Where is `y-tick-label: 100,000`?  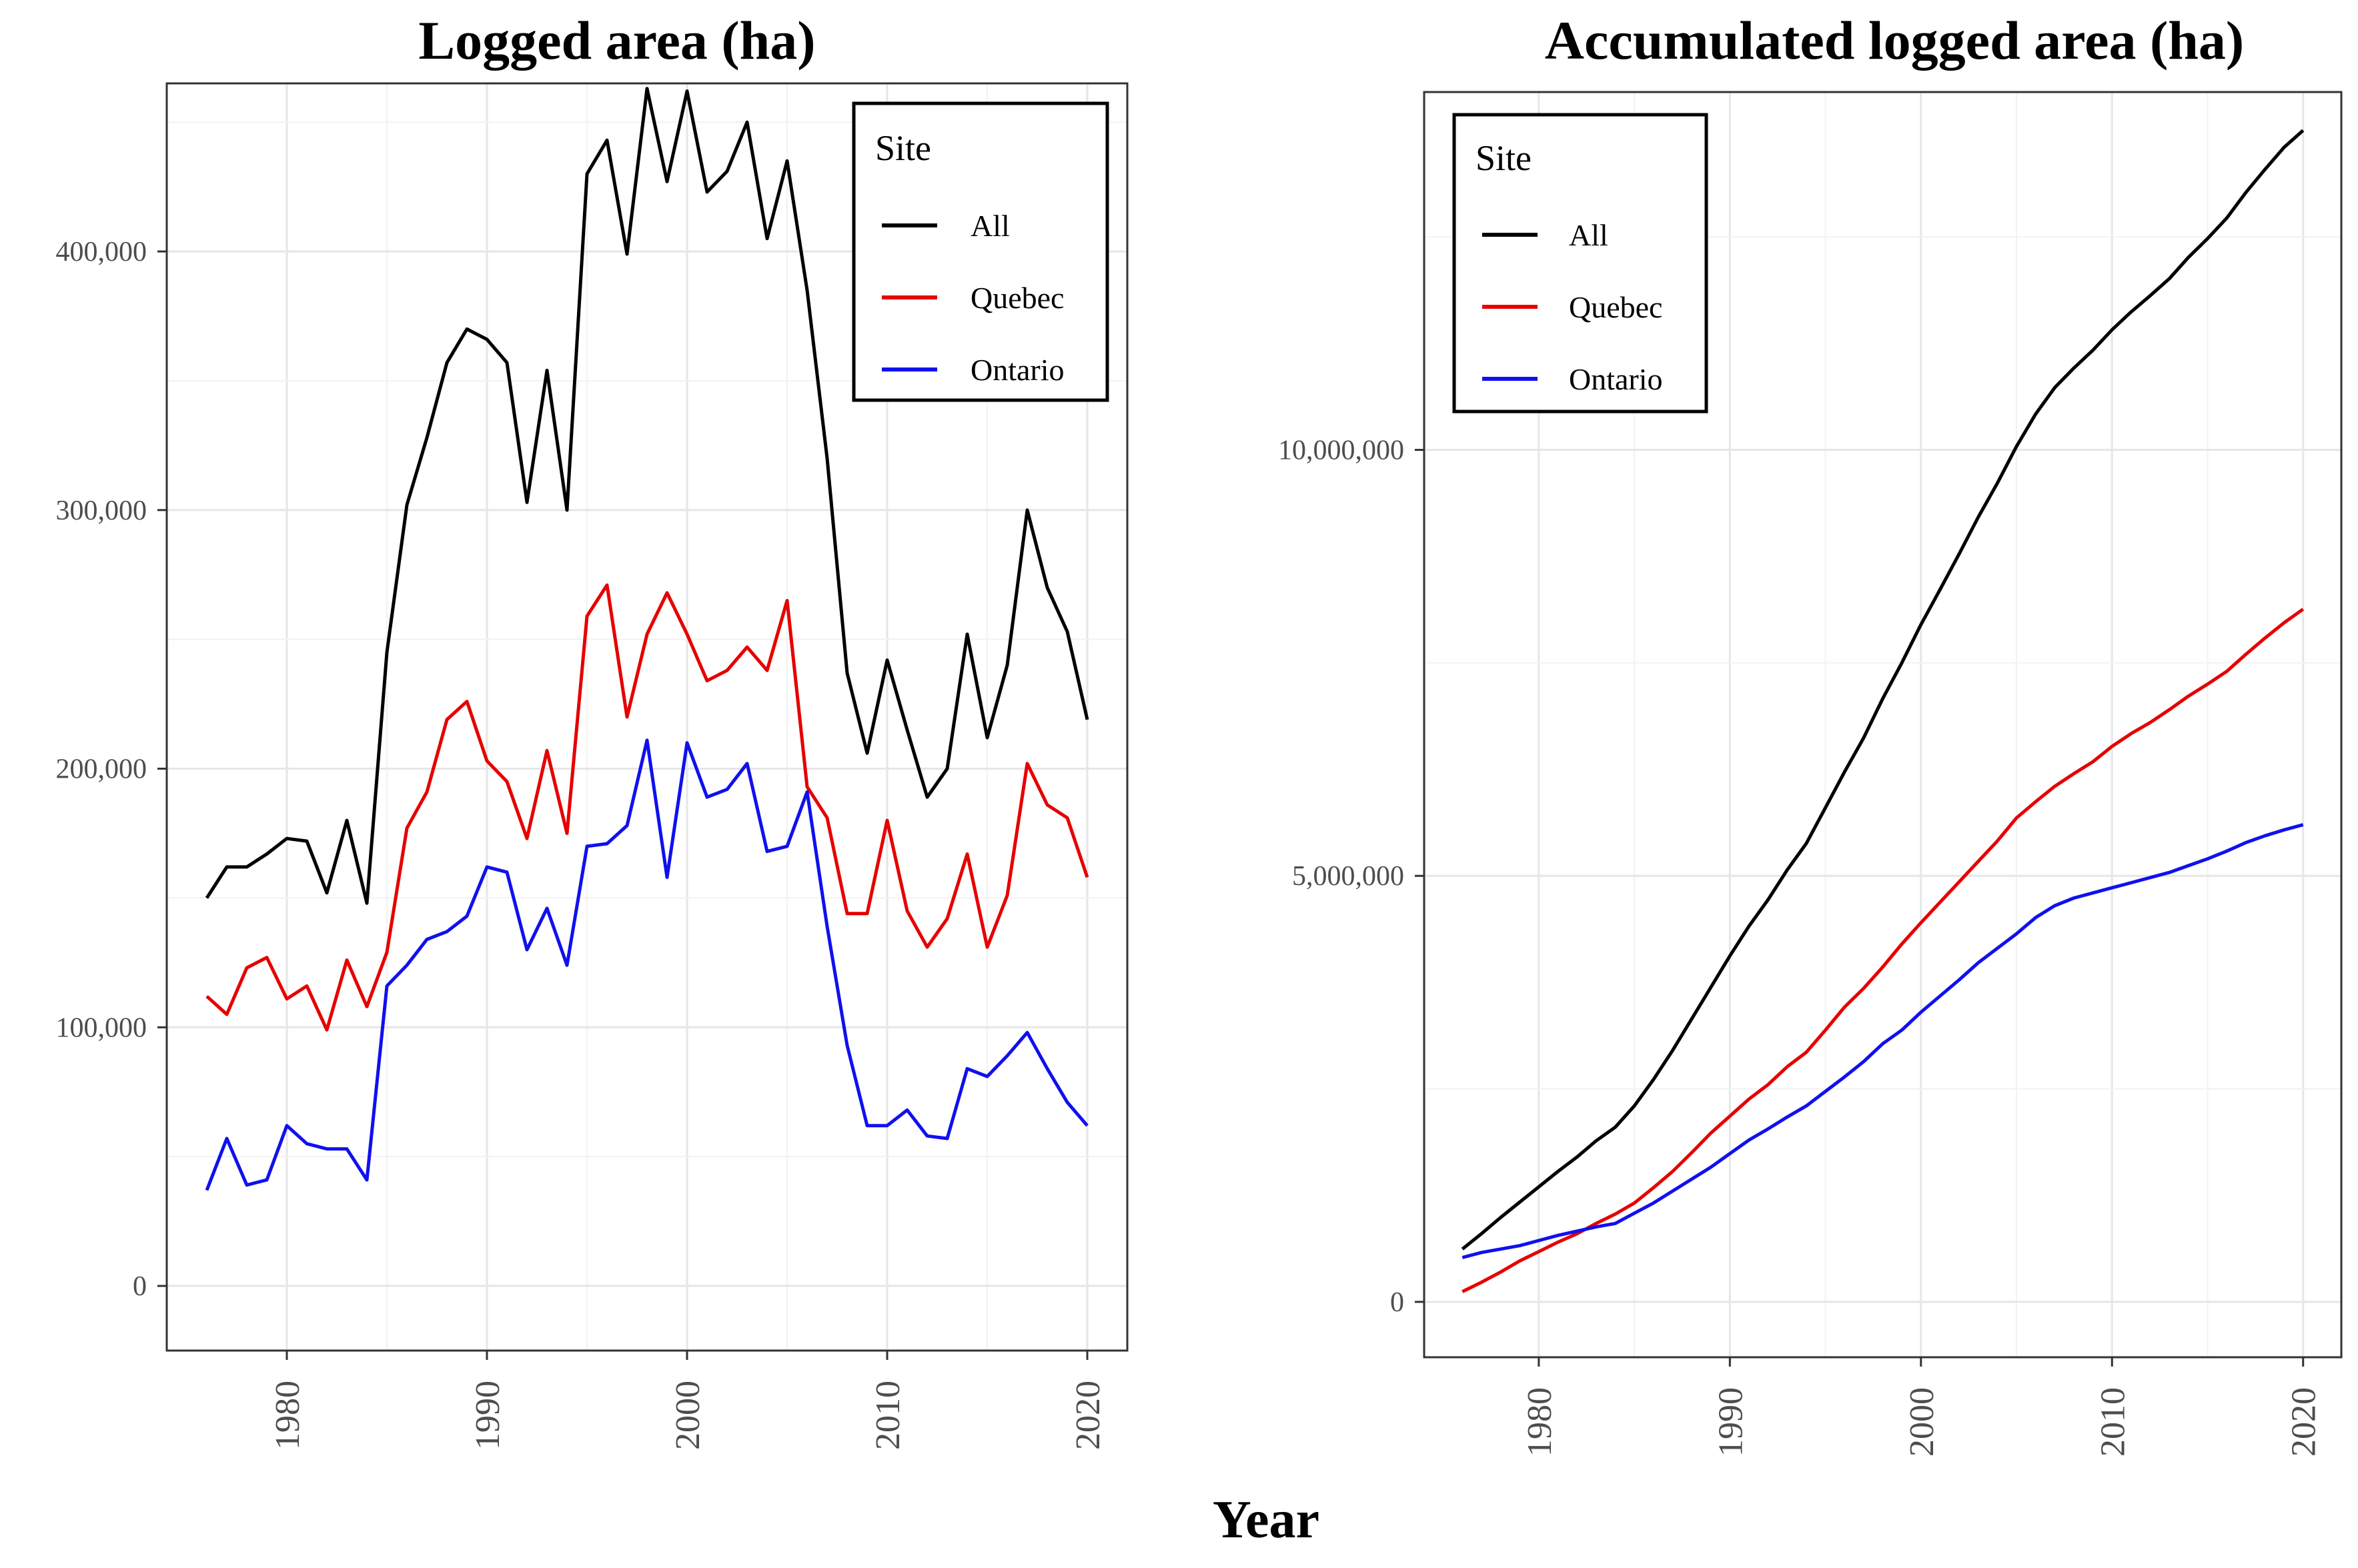
y-tick-label: 100,000 is located at coordinates (101, 1027).